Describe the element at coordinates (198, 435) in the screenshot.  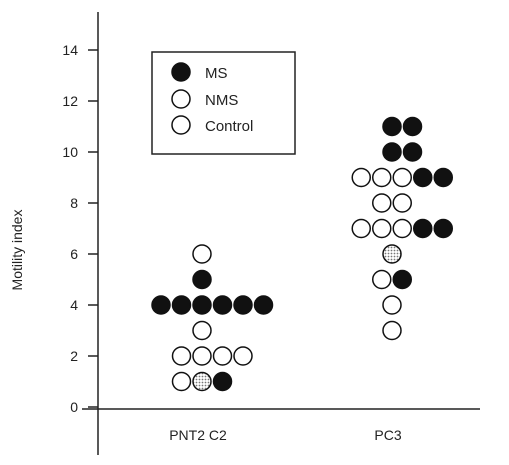
I see `x-tick-label: PNT2 C2` at that location.